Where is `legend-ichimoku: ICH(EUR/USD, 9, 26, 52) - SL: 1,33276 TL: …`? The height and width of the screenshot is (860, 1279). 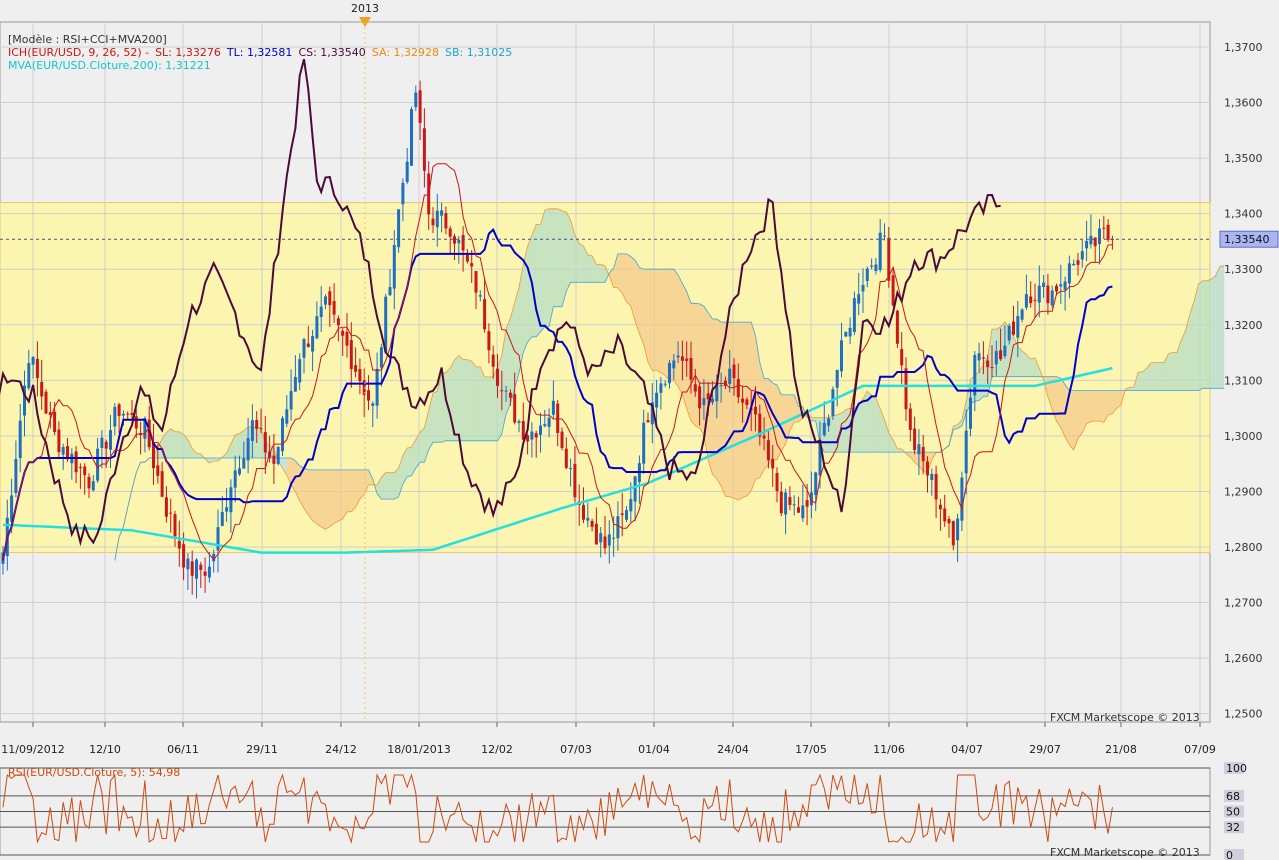
legend-ichimoku: ICH(EUR/USD, 9, 26, 52) - SL: 1,33276 TL: … is located at coordinates (263, 52).